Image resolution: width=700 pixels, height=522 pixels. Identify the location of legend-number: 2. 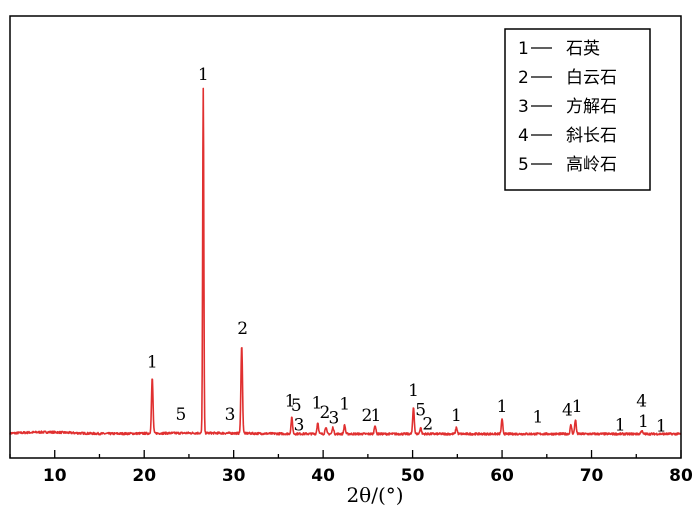
(523, 78).